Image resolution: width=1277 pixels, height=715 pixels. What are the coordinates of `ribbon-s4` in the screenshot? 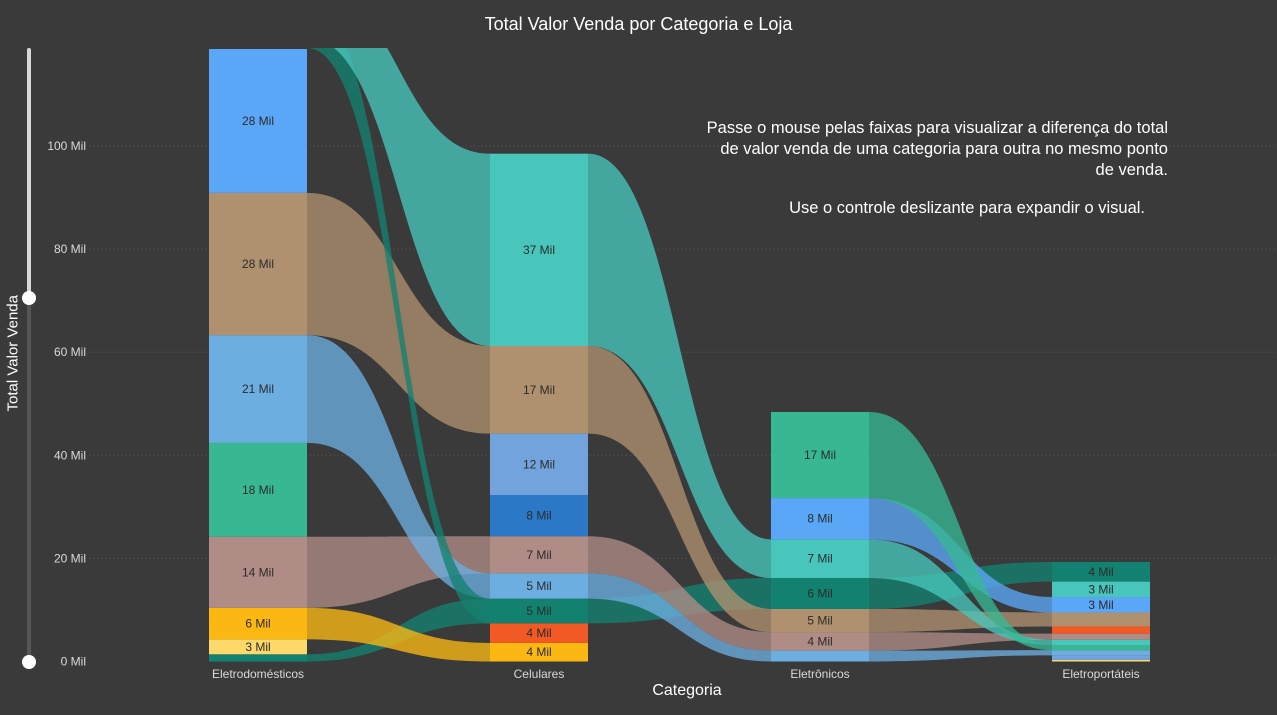 It's located at (960, 531).